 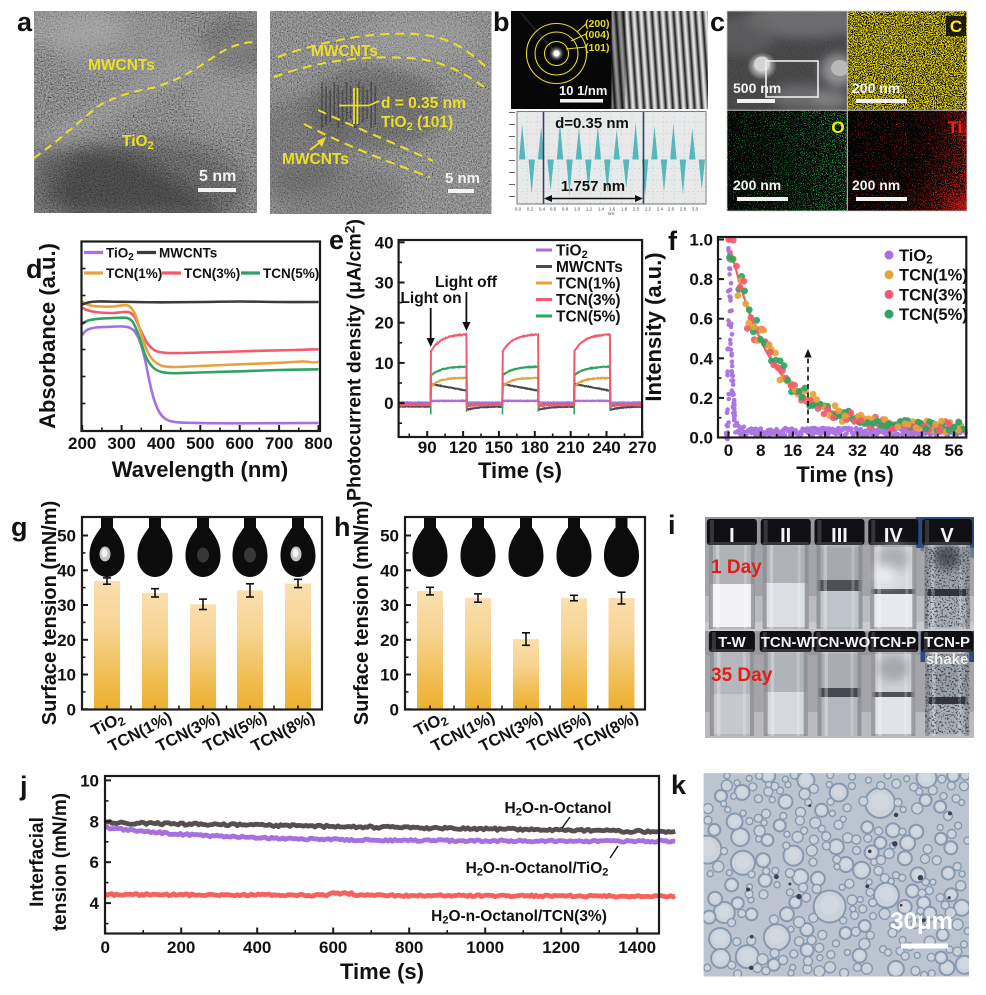 I want to click on svg-text: i, so click(x=672, y=525).